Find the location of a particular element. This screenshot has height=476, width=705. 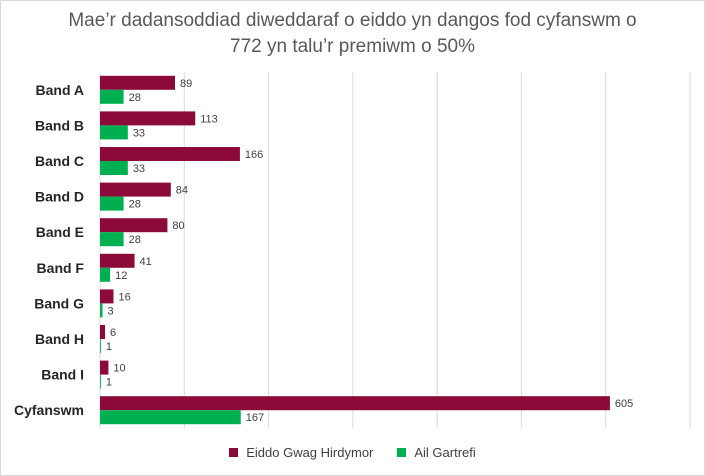

category-label: Cyfanswm is located at coordinates (49, 410).